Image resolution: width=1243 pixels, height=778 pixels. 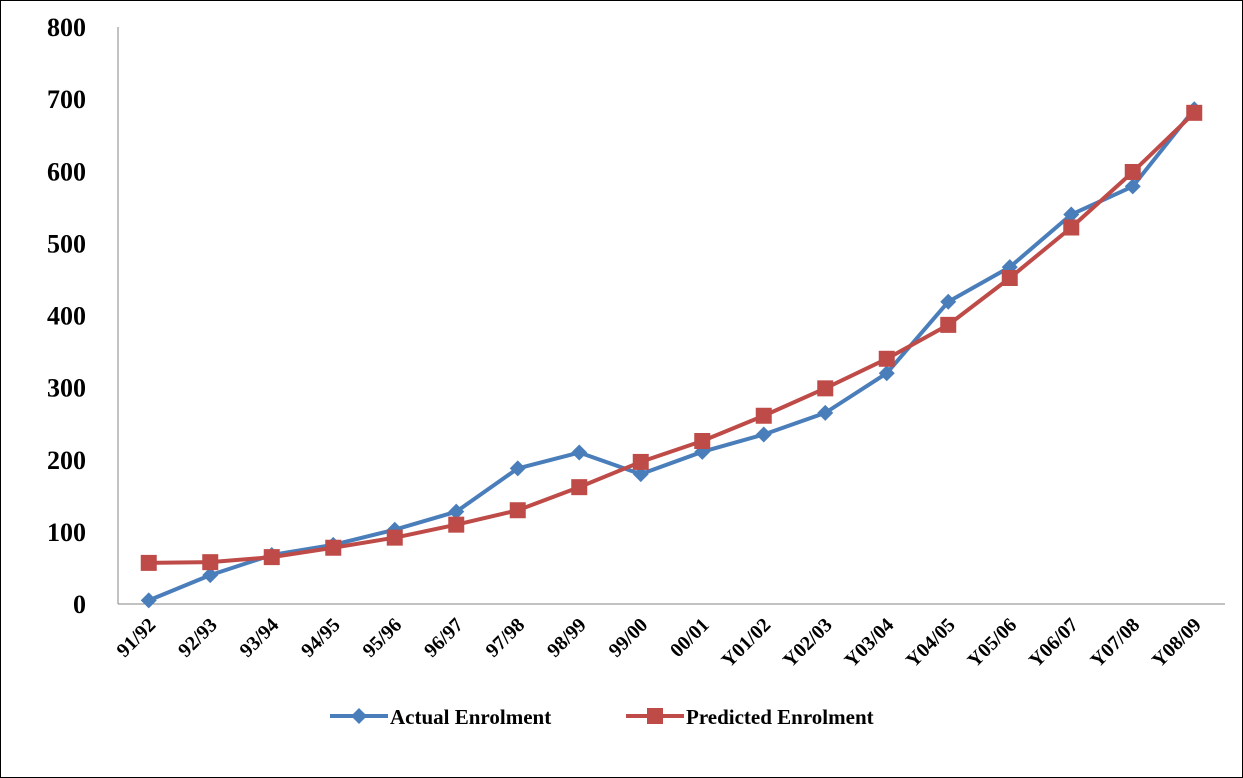 What do you see at coordinates (470, 717) in the screenshot?
I see `legend-label: Actual Enrolment` at bounding box center [470, 717].